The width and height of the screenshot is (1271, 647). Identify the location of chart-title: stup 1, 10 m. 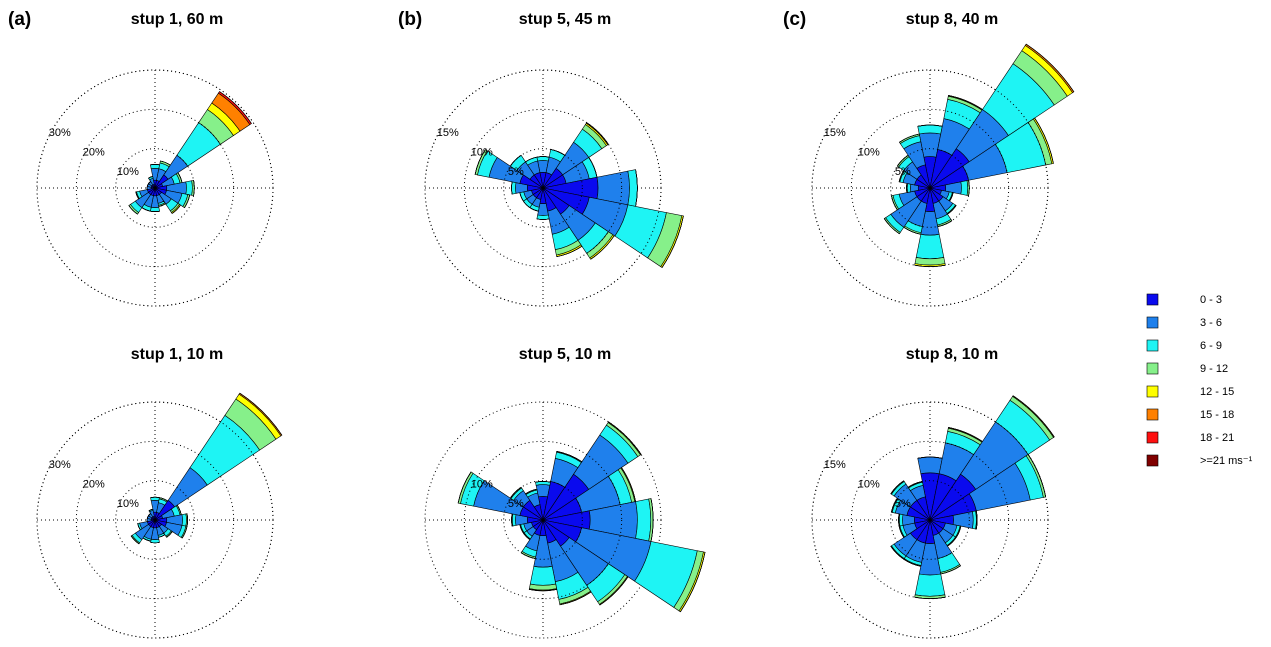
(177, 354).